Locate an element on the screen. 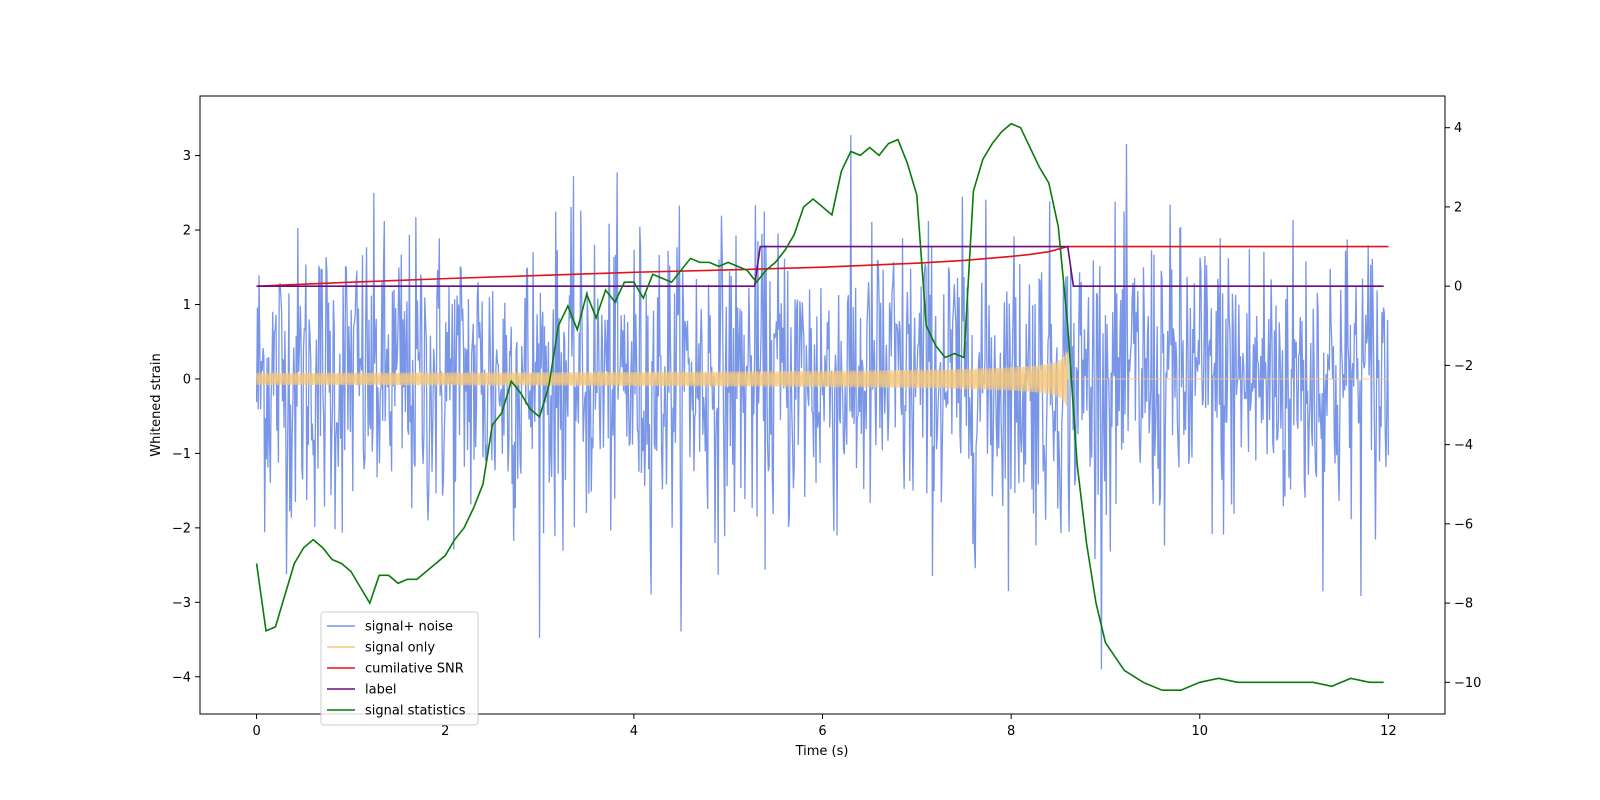 This screenshot has height=800, width=1600. y2-tick-label: 0 is located at coordinates (1458, 287).